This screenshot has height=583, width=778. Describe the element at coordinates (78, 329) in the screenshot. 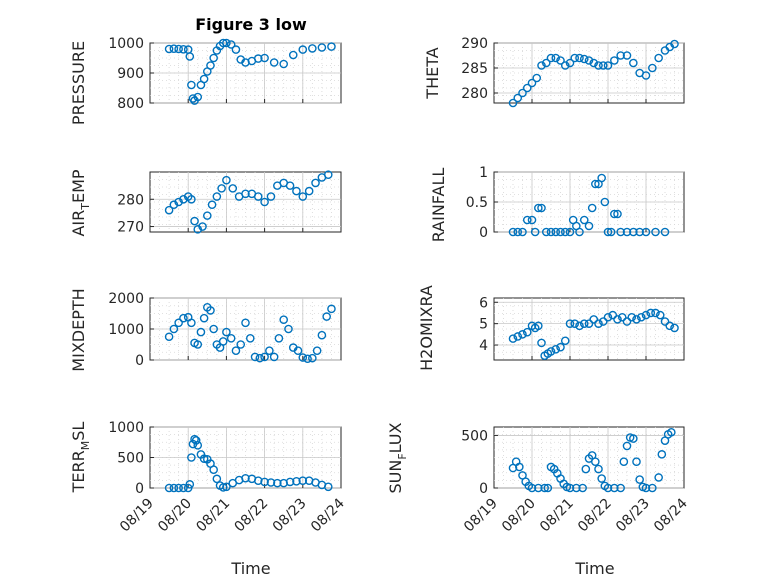

I see `ylabel-mixdepth: MIXDEPTH` at that location.